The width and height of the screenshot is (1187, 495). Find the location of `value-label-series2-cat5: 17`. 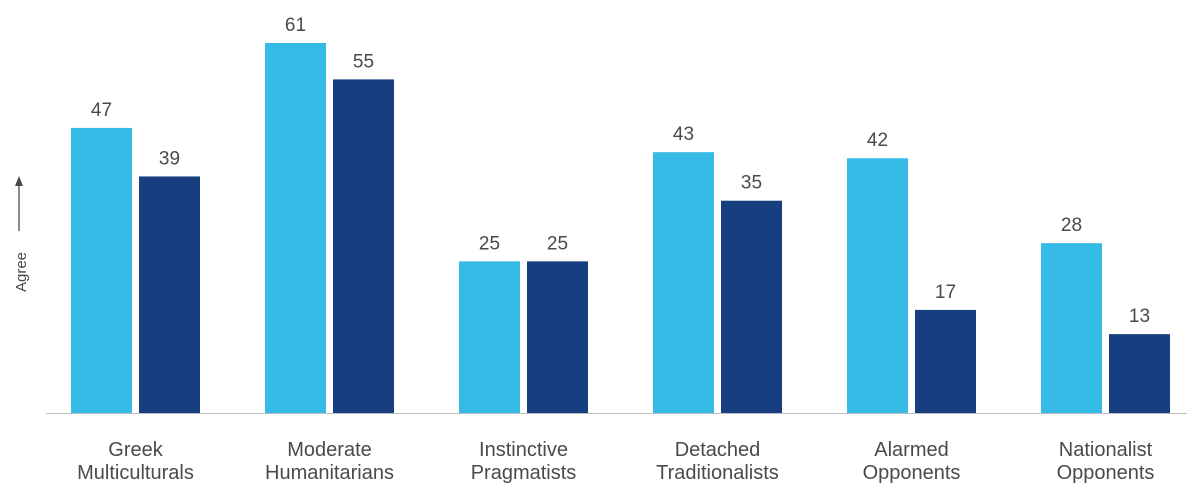

value-label-series2-cat5: 17 is located at coordinates (945, 292).